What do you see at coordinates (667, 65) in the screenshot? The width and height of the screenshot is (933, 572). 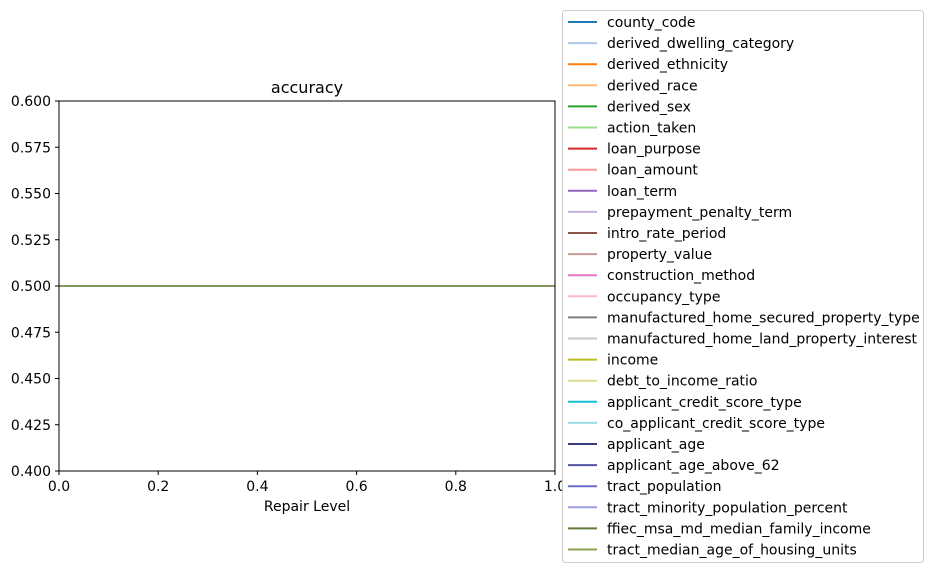 I see `legend-label: derived_ethnicity` at bounding box center [667, 65].